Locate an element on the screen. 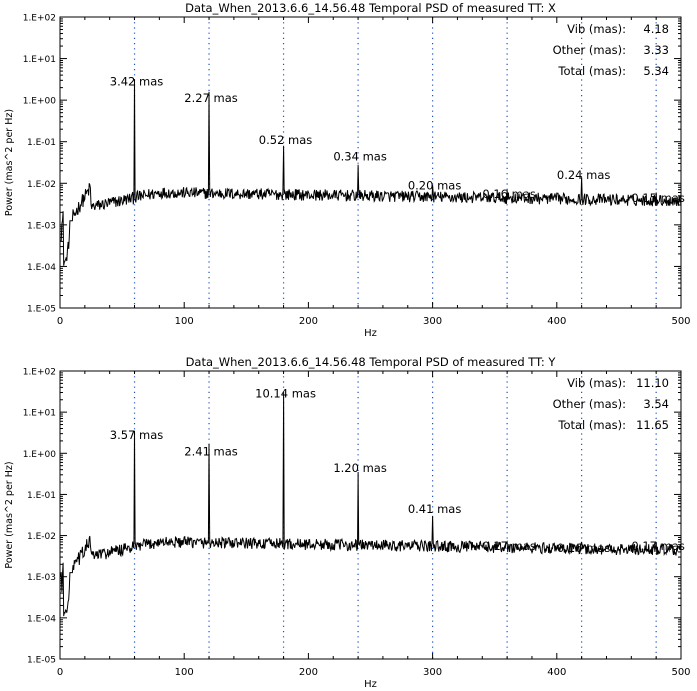 Image resolution: width=697 pixels, height=691 pixels. legend-value: 5.34 is located at coordinates (656, 71).